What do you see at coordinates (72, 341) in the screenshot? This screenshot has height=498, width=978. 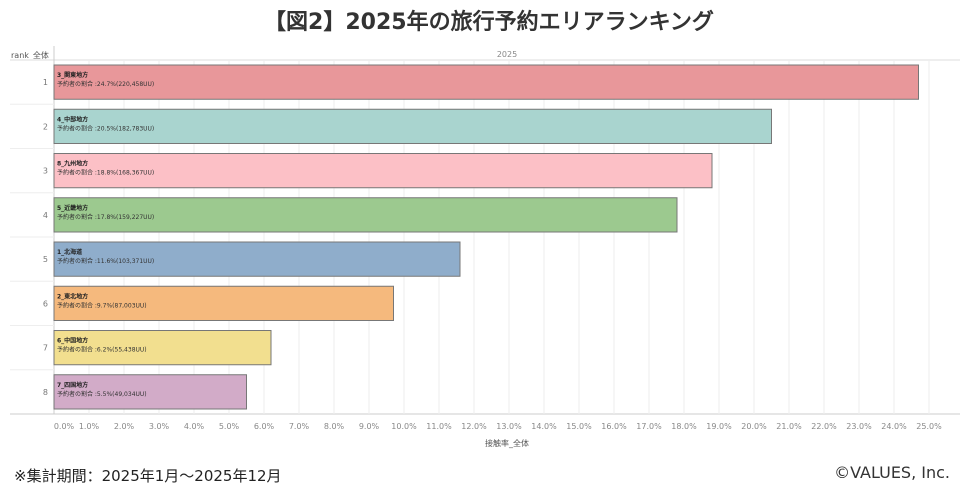 I see `bar-region-label: 6_中国地方` at bounding box center [72, 341].